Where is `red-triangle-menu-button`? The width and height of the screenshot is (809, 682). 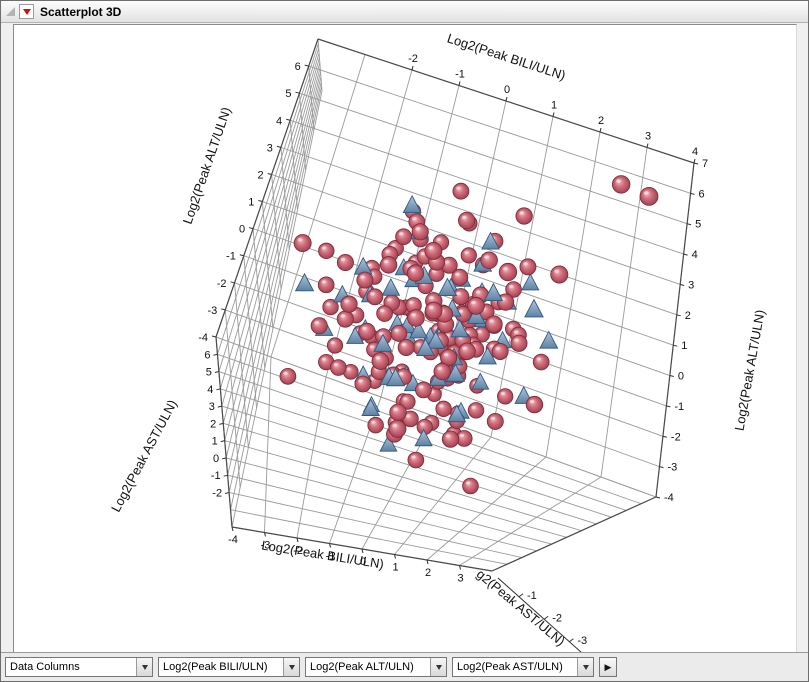
red-triangle-menu-button is located at coordinates (26, 11).